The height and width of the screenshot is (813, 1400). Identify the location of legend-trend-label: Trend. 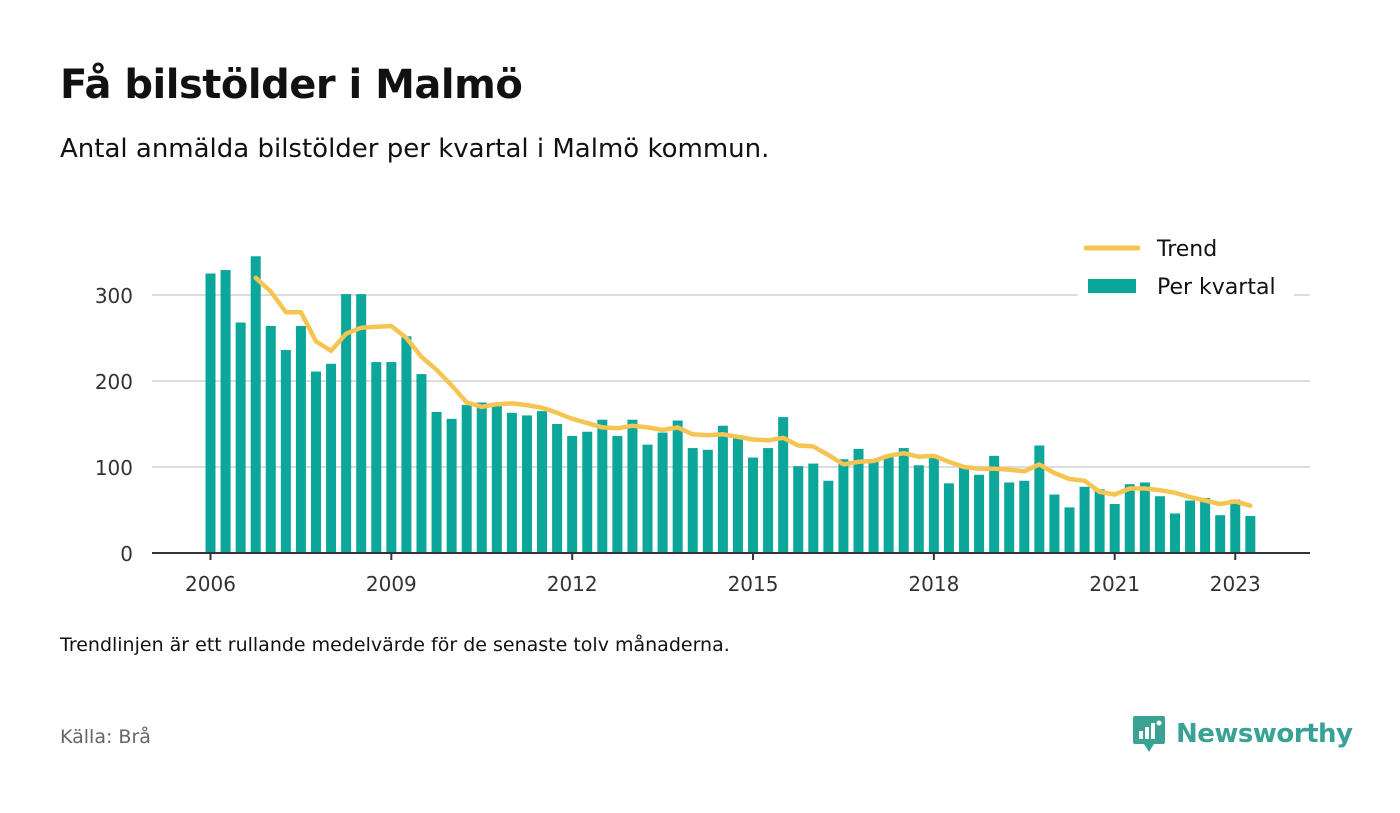
(1186, 249).